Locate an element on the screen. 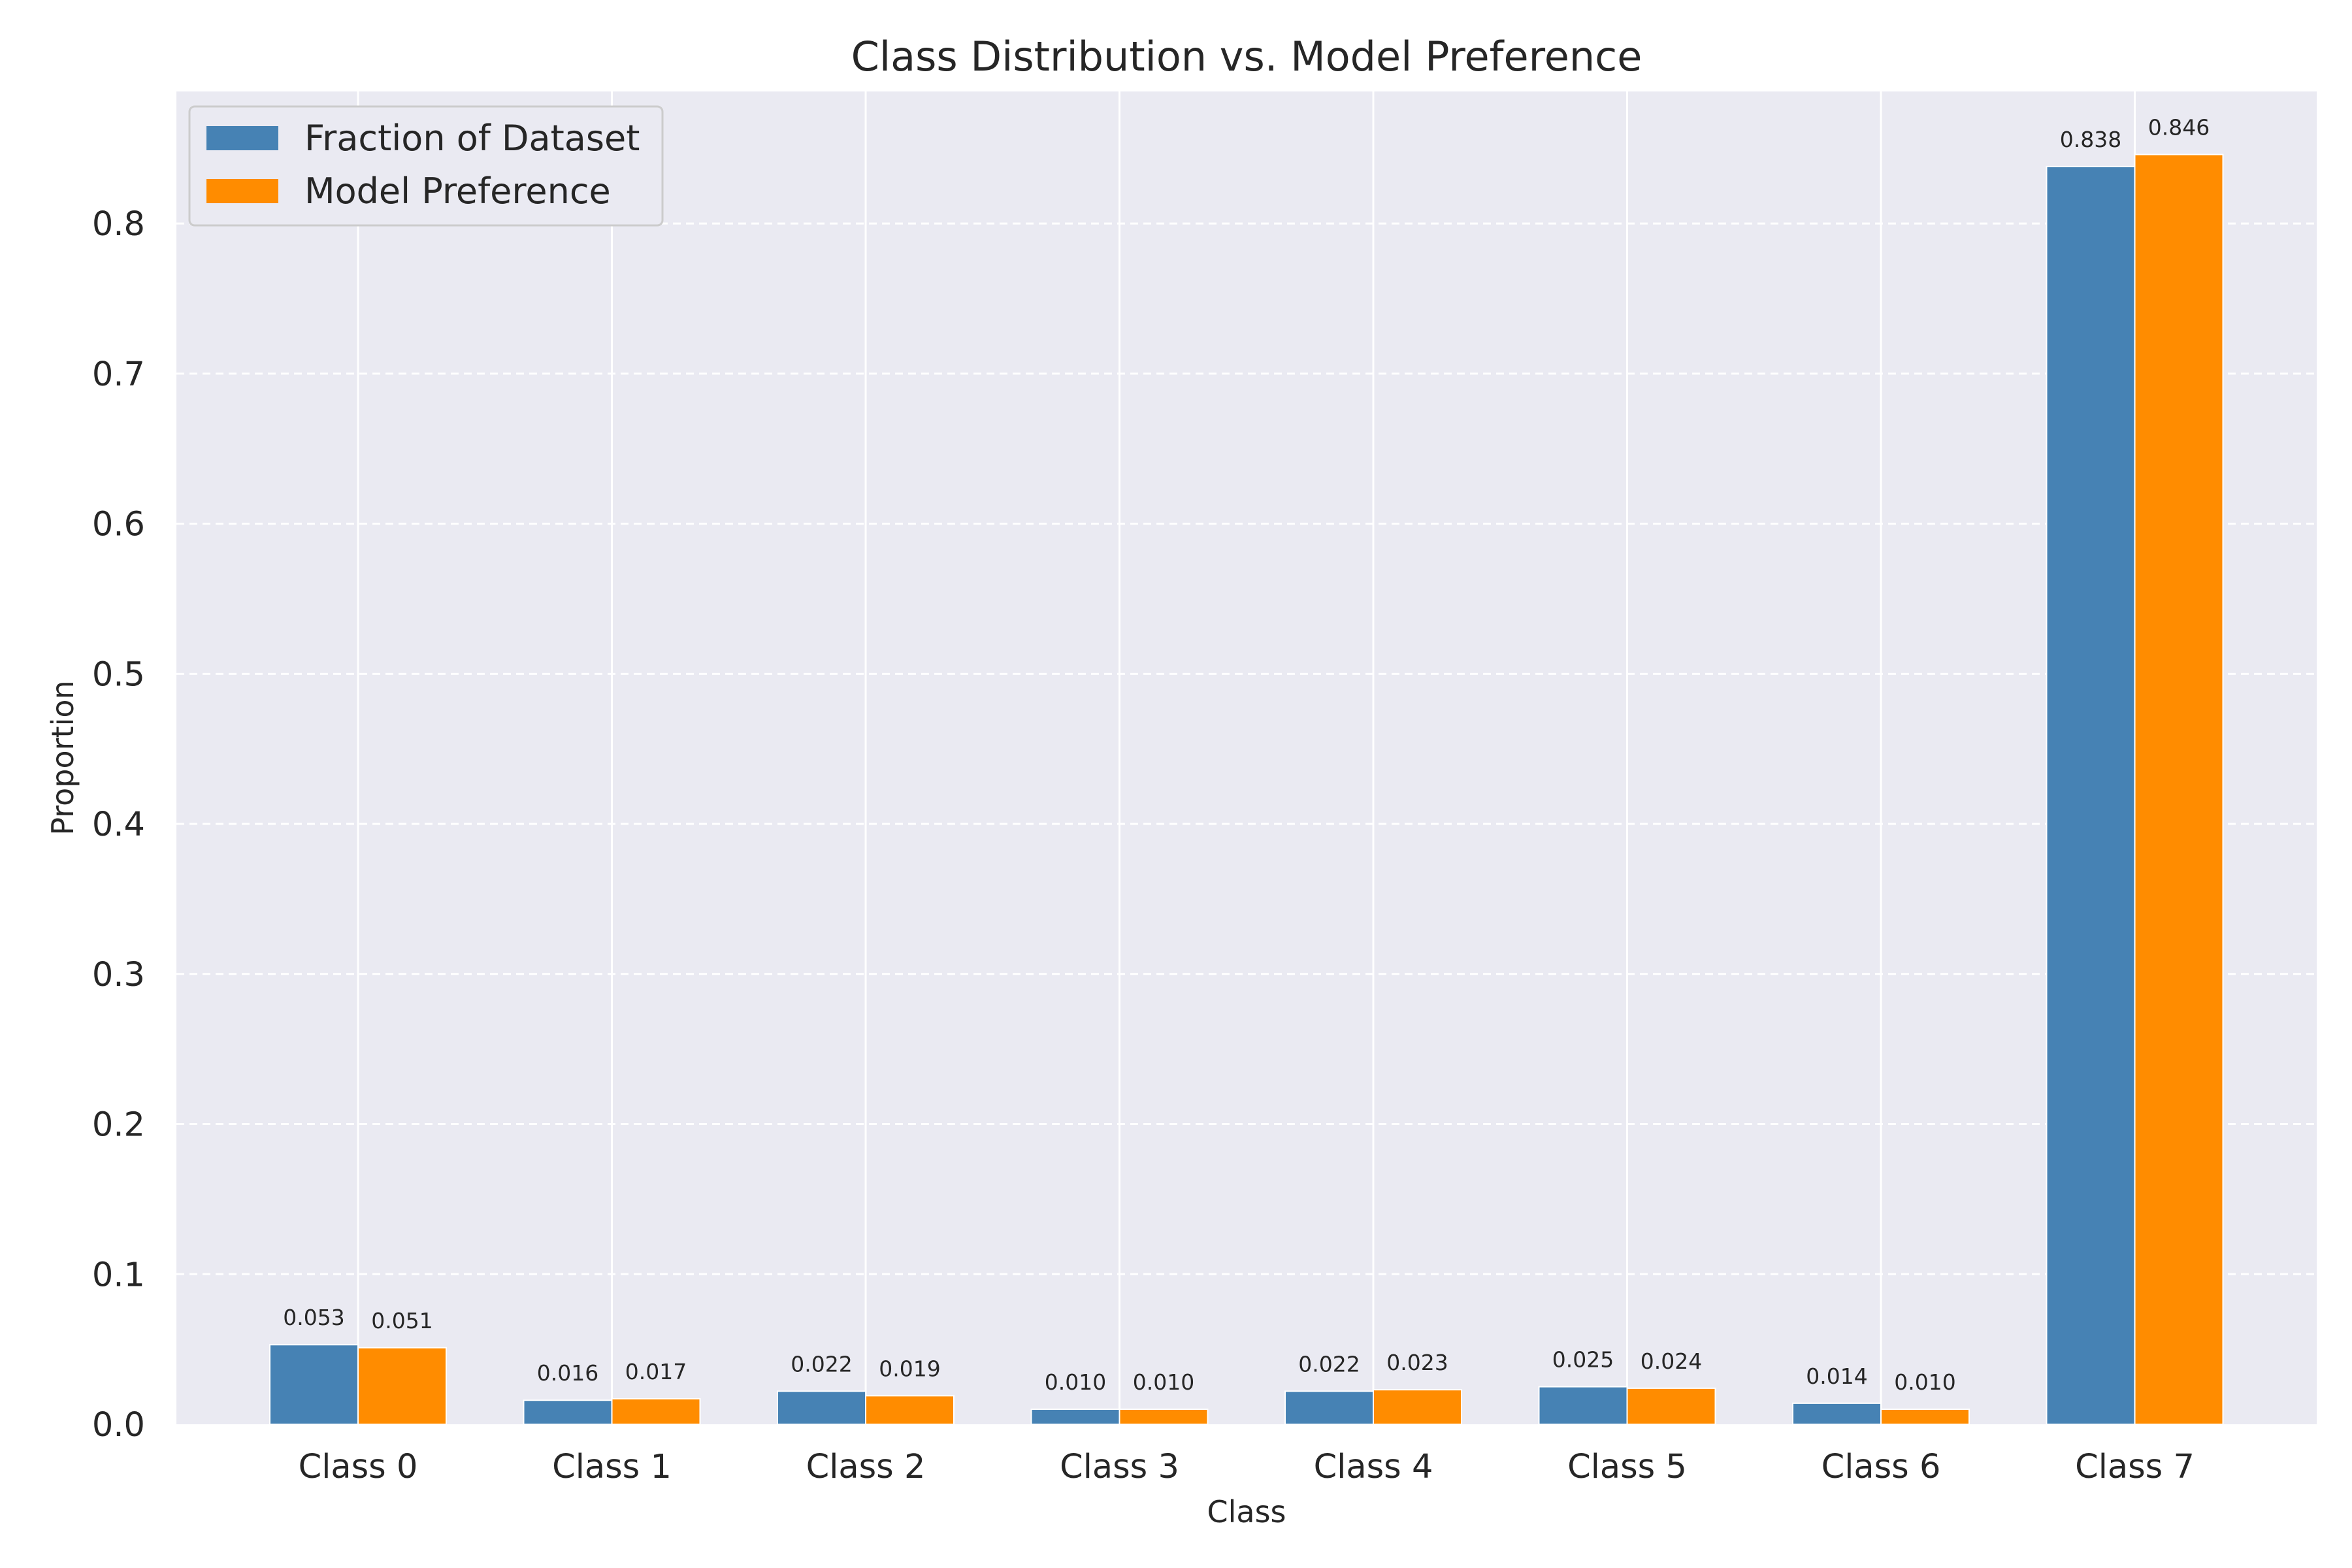 Image resolution: width=2352 pixels, height=1568 pixels. y-tick-label: 0.2 is located at coordinates (118, 1125).